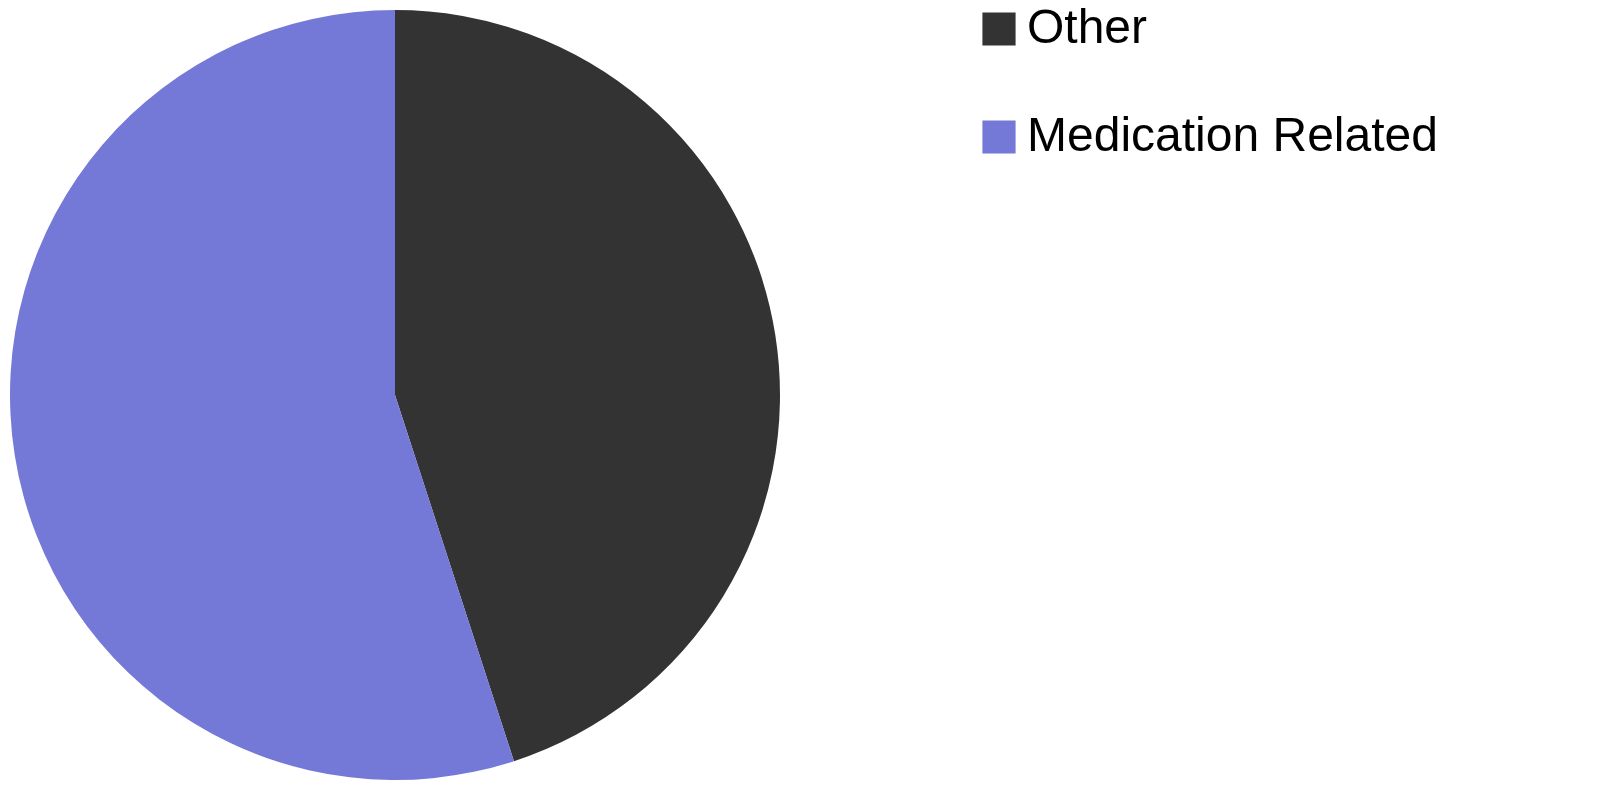 This screenshot has height=790, width=1603. Describe the element at coordinates (1232, 134) in the screenshot. I see `legend-label: Medication Related` at that location.